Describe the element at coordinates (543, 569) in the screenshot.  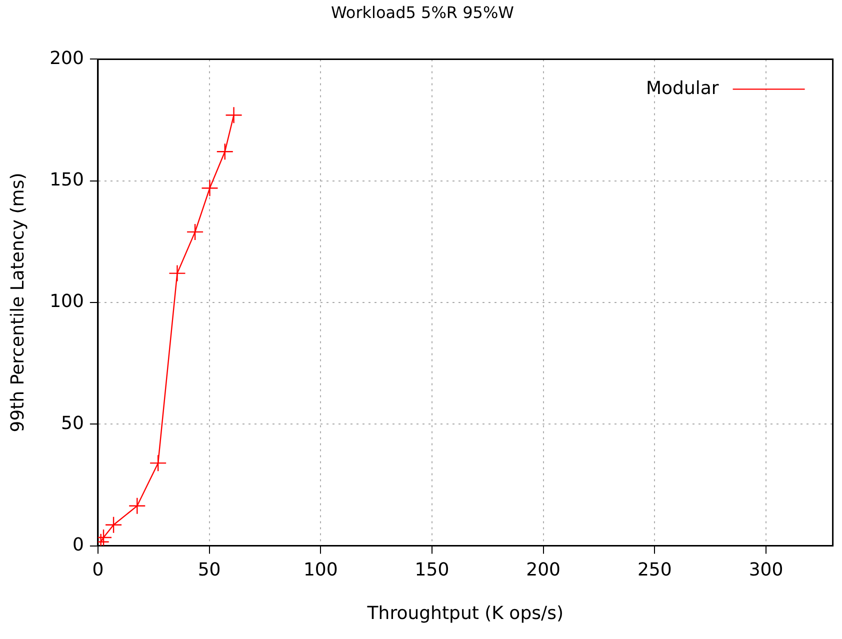
I see `x-tick-label: 200` at that location.